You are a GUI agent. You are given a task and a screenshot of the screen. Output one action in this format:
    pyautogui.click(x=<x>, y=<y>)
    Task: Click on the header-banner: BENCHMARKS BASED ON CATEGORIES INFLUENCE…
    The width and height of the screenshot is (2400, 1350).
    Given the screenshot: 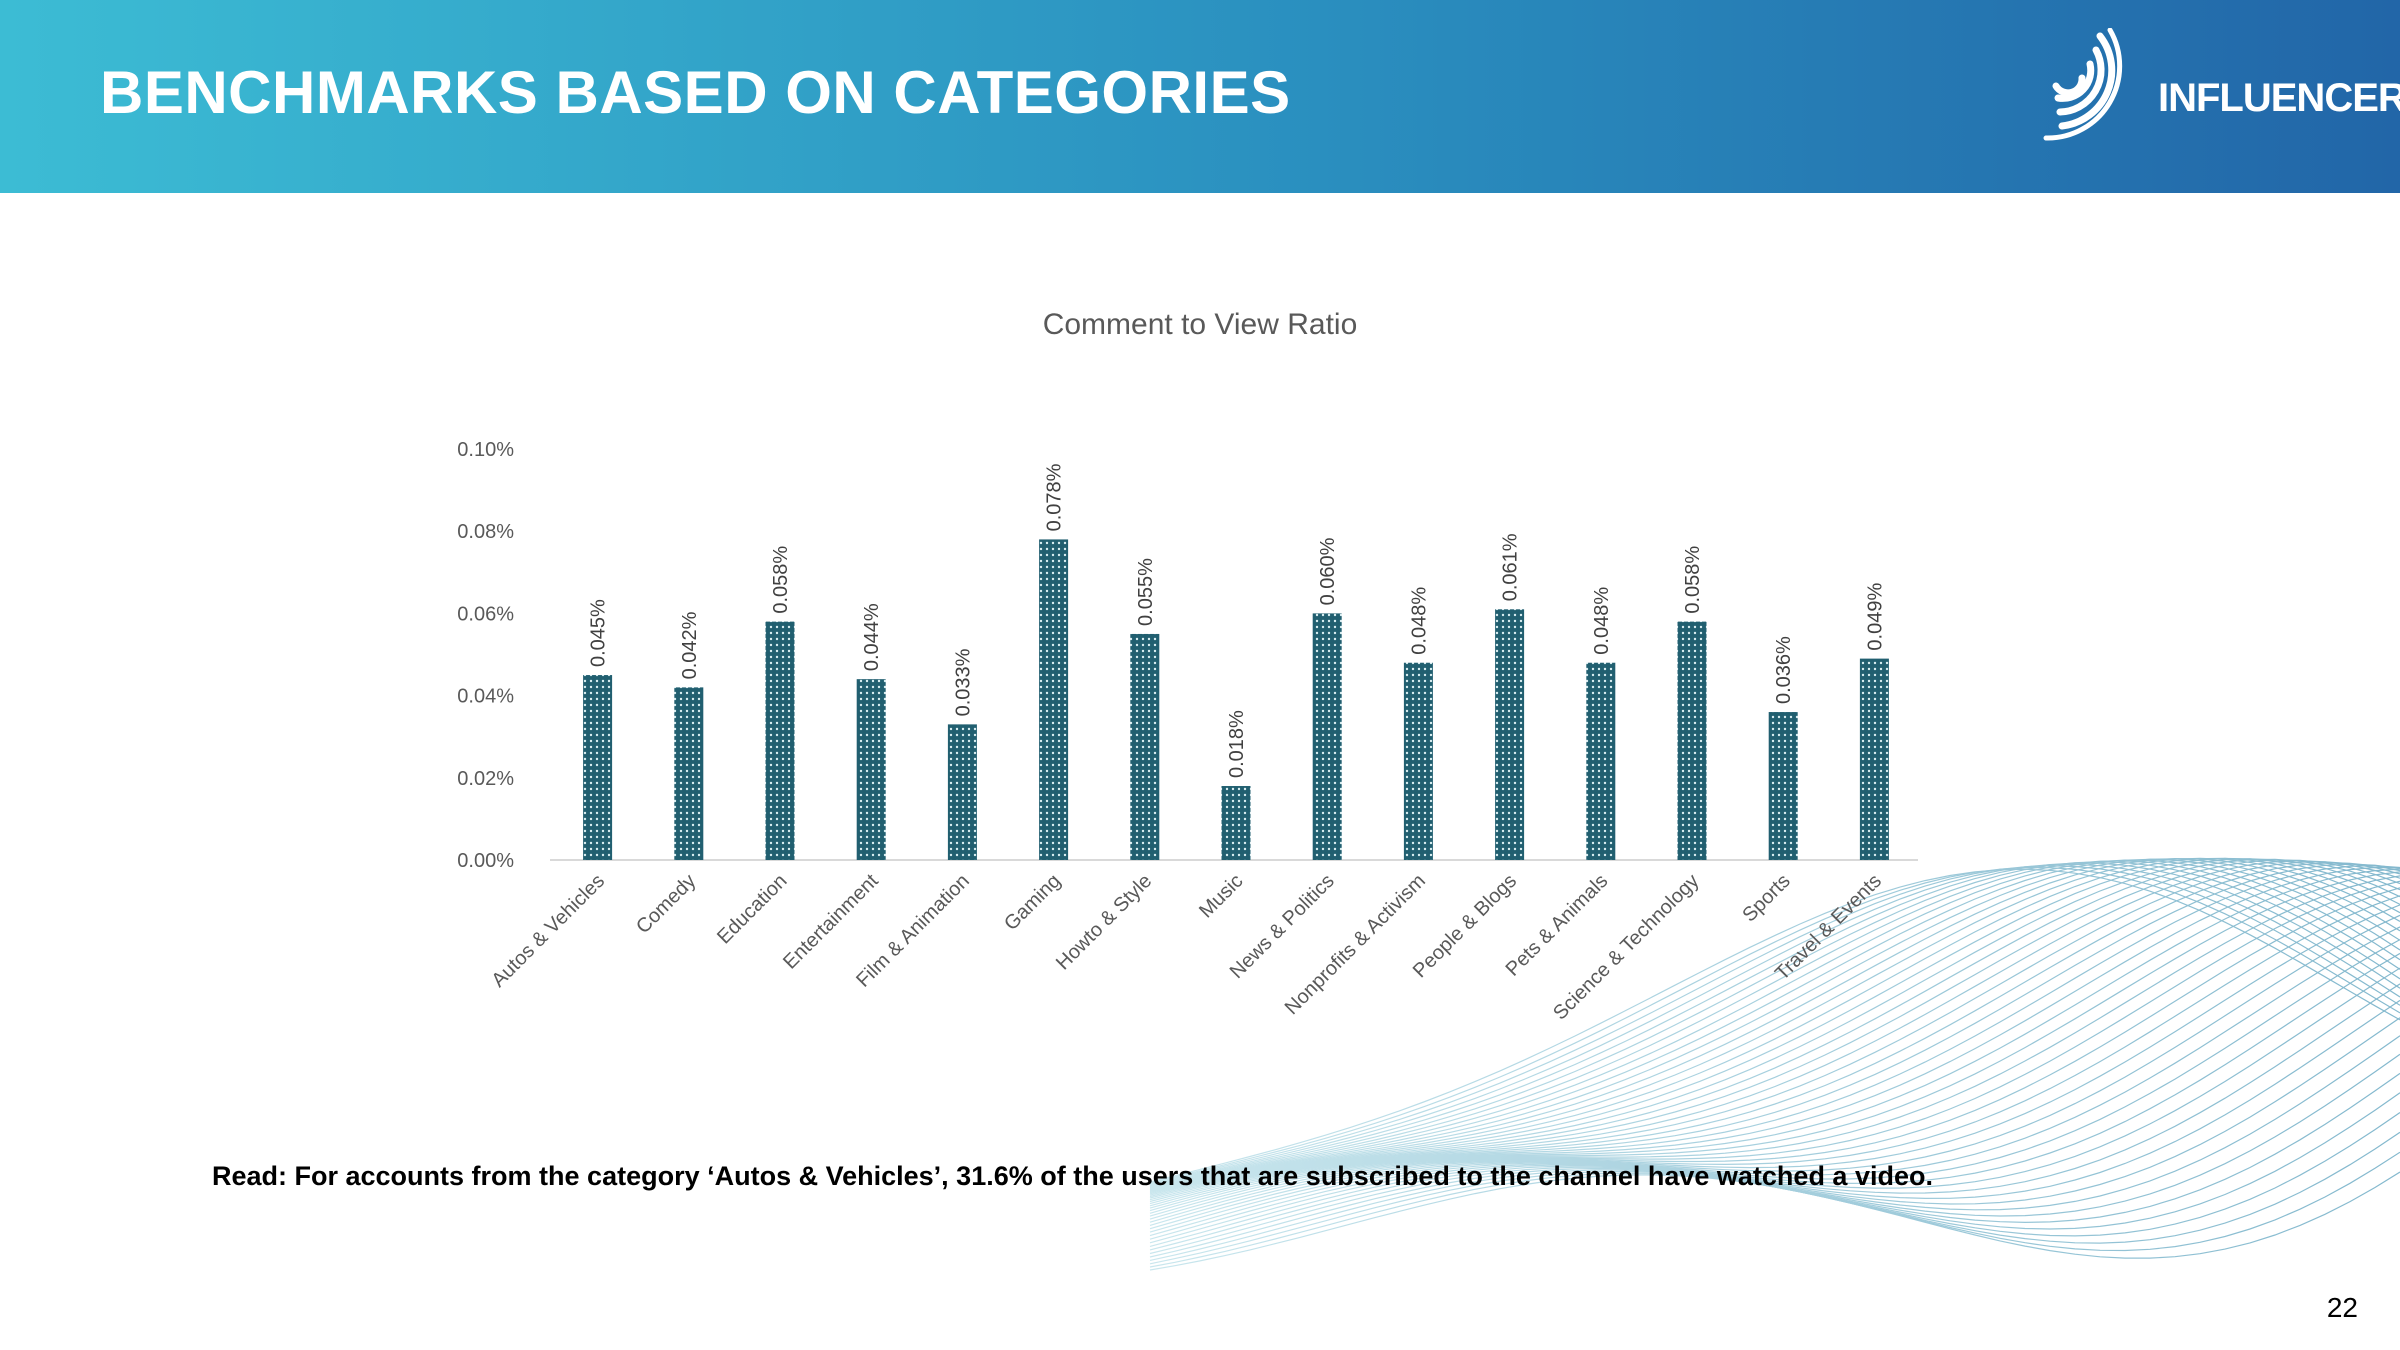 What is the action you would take?
    pyautogui.click(x=1200, y=96)
    